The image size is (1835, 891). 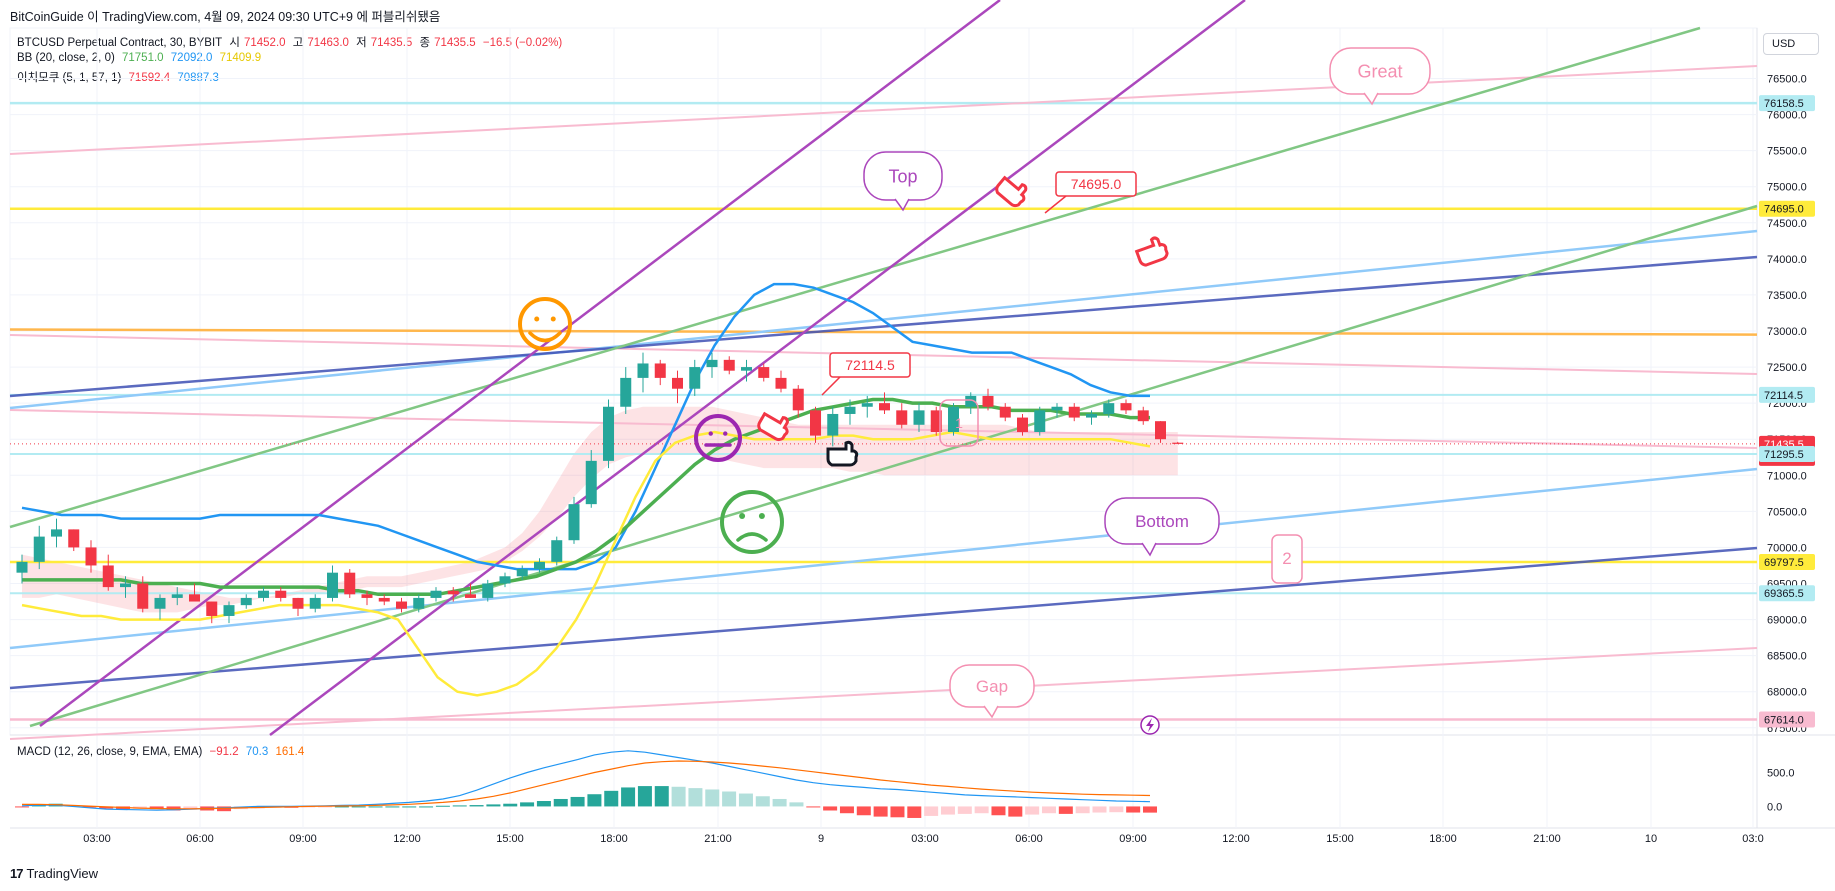 What do you see at coordinates (1287, 559) in the screenshot?
I see `callout-2: 2` at bounding box center [1287, 559].